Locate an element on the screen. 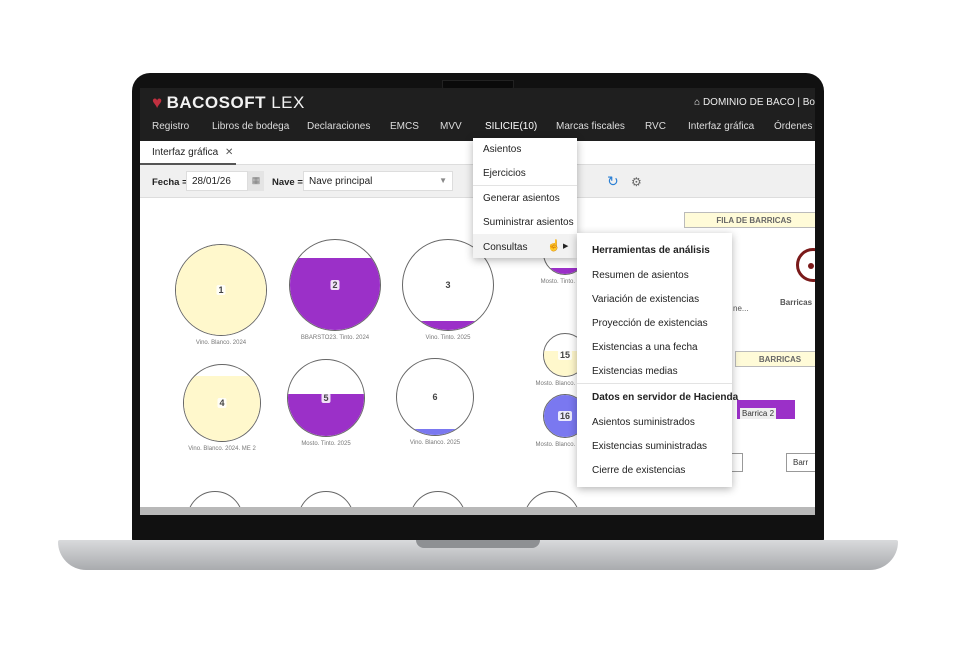 The image size is (956, 646). nav-emcs: EMCS is located at coordinates (404, 126).